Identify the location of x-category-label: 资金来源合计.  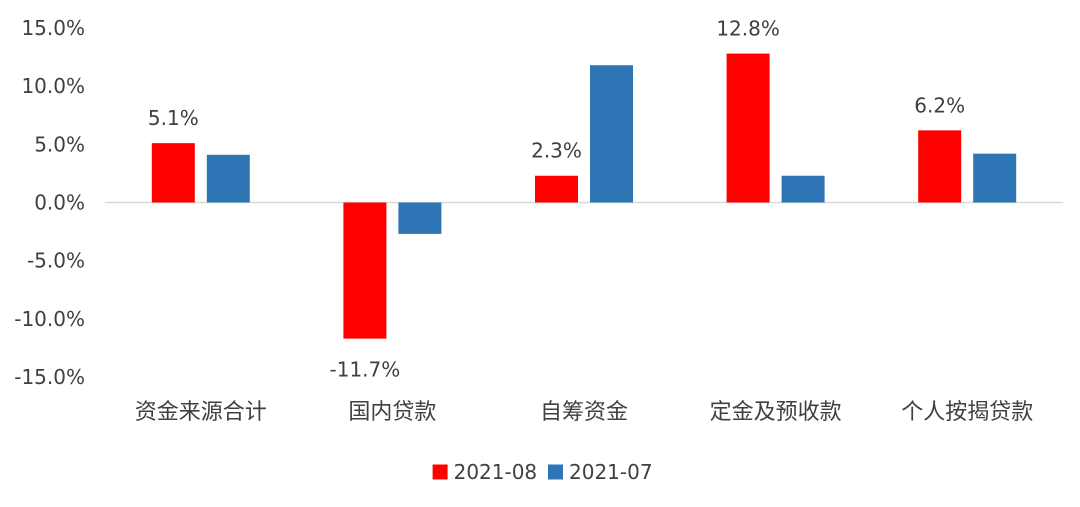
(201, 412).